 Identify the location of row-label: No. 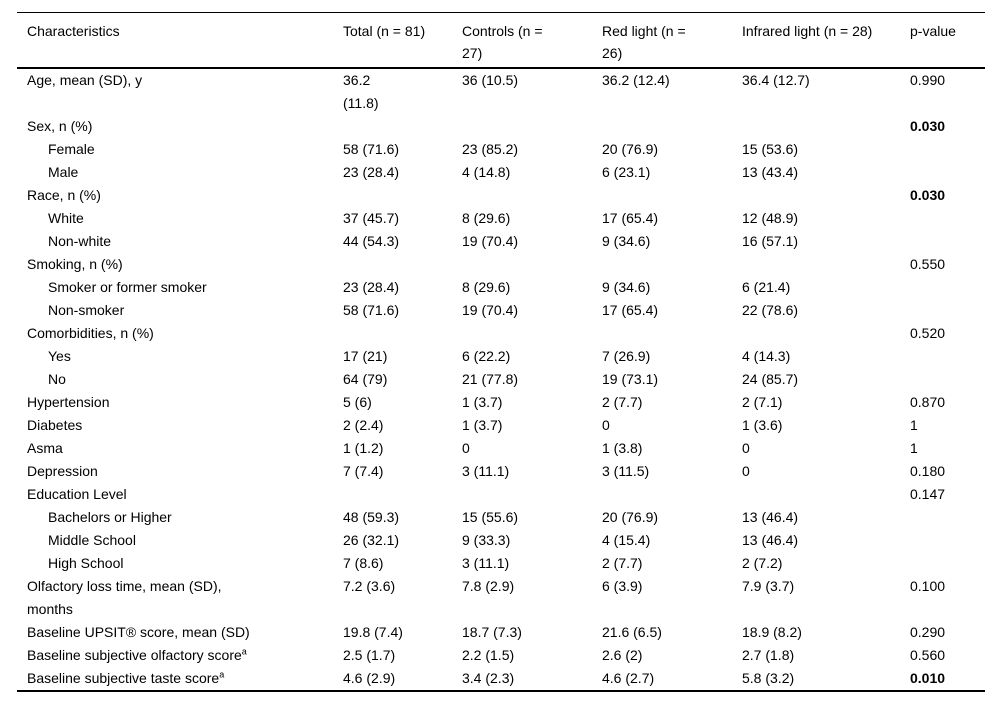
(57, 379).